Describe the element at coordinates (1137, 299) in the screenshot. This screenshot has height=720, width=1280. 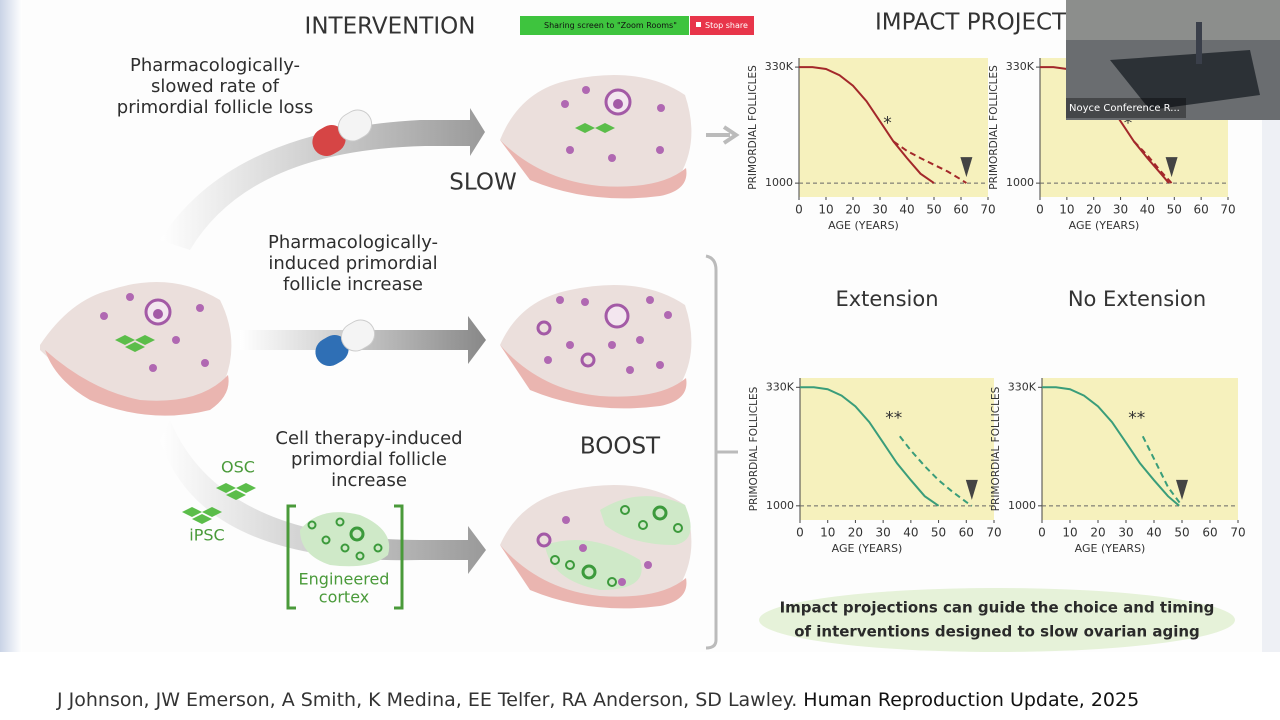
I see `no-extension-heading: No Extension` at that location.